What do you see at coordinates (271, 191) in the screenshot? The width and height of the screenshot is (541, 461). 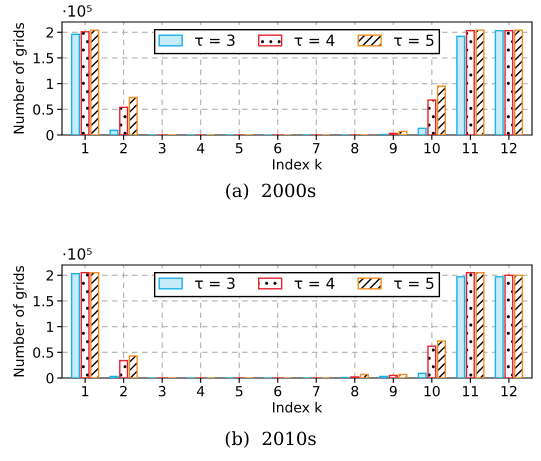 I see `text: (a) 2000s` at bounding box center [271, 191].